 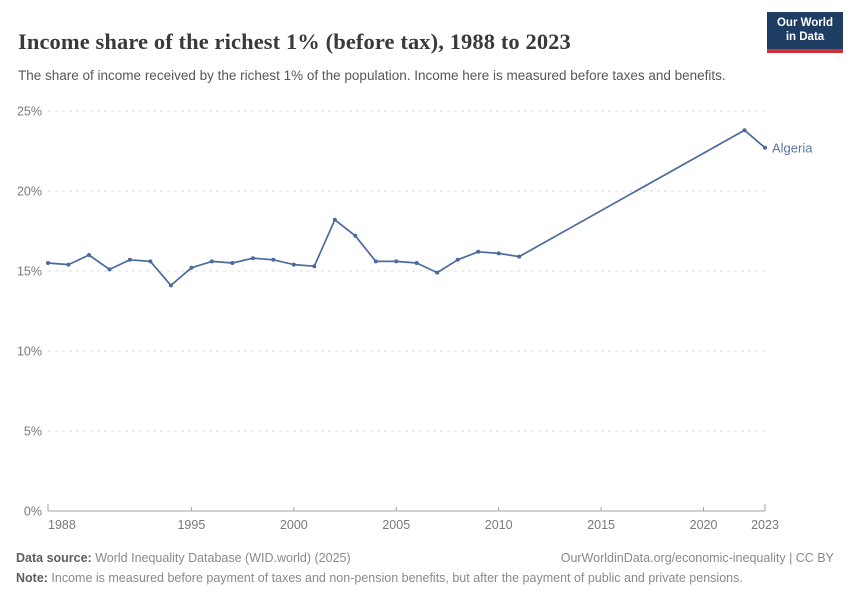 What do you see at coordinates (765, 525) in the screenshot?
I see `x-axis-tick-label: 2023` at bounding box center [765, 525].